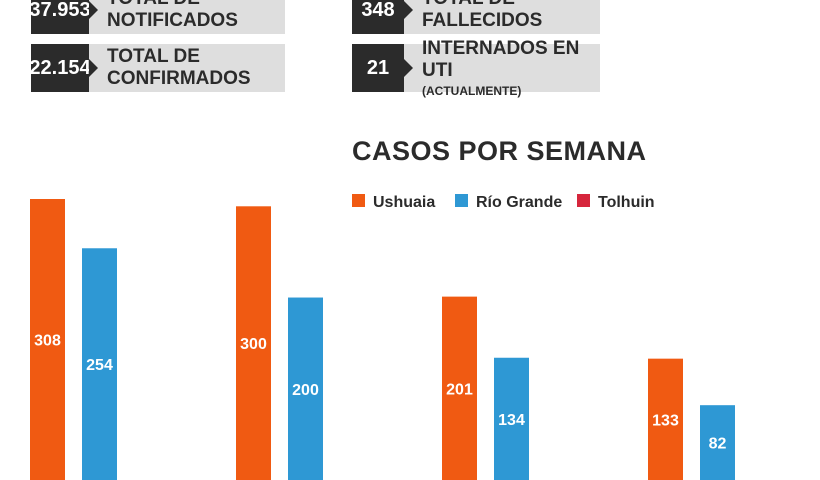  Describe the element at coordinates (172, 15) in the screenshot. I see `stat-label: TOTAL DE NOTIFICADOS` at that location.